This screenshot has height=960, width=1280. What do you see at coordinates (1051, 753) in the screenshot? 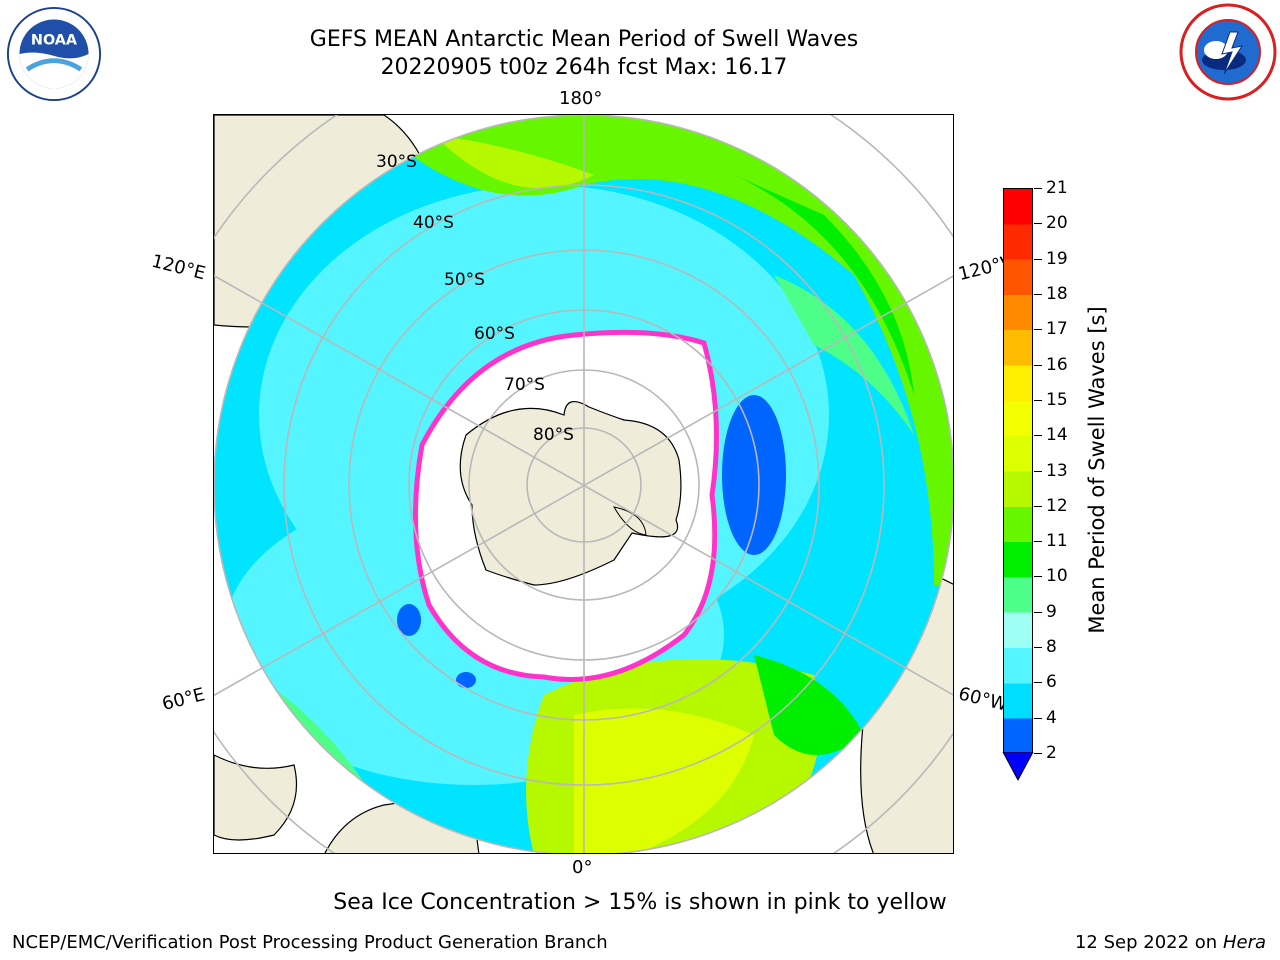
I see `colorbar-tick-label: 2` at bounding box center [1051, 753].